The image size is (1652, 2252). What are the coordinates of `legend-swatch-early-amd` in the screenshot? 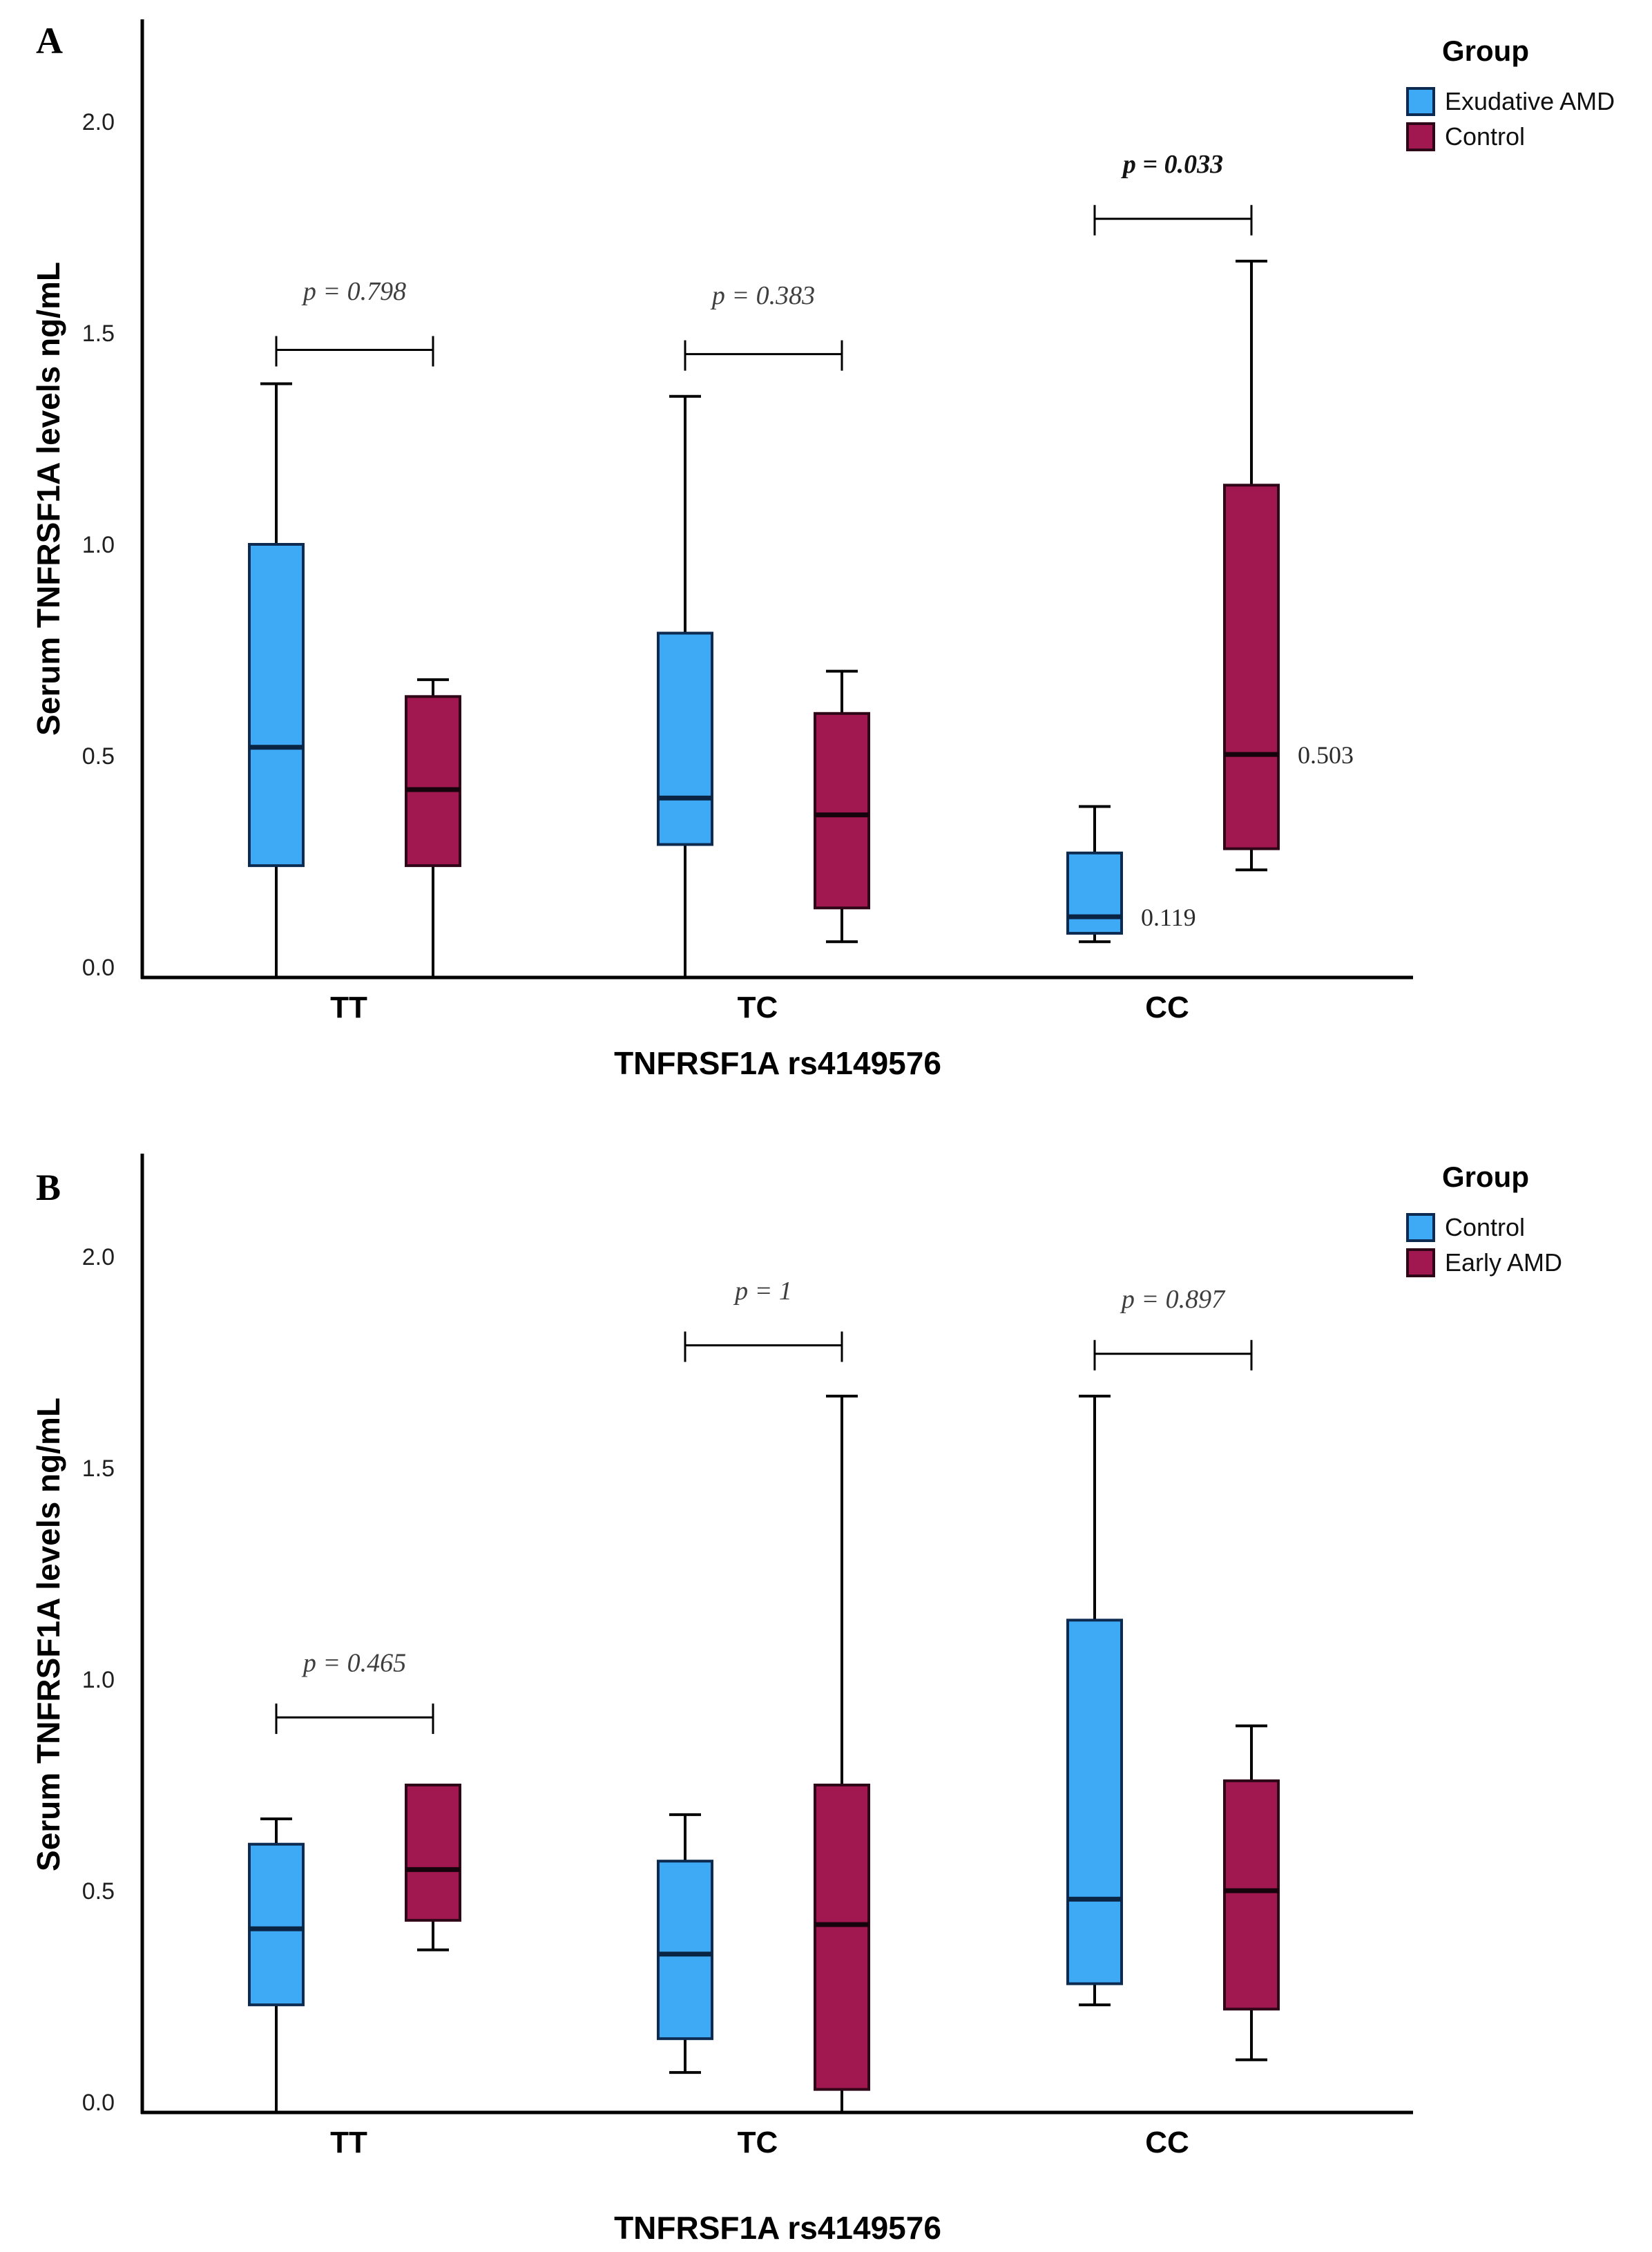 It's located at (1420, 1262).